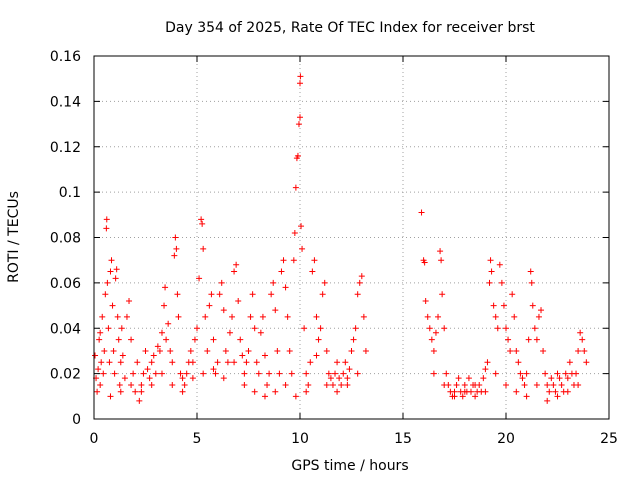  Describe the element at coordinates (300, 439) in the screenshot. I see `x-tick-label: 10` at that location.